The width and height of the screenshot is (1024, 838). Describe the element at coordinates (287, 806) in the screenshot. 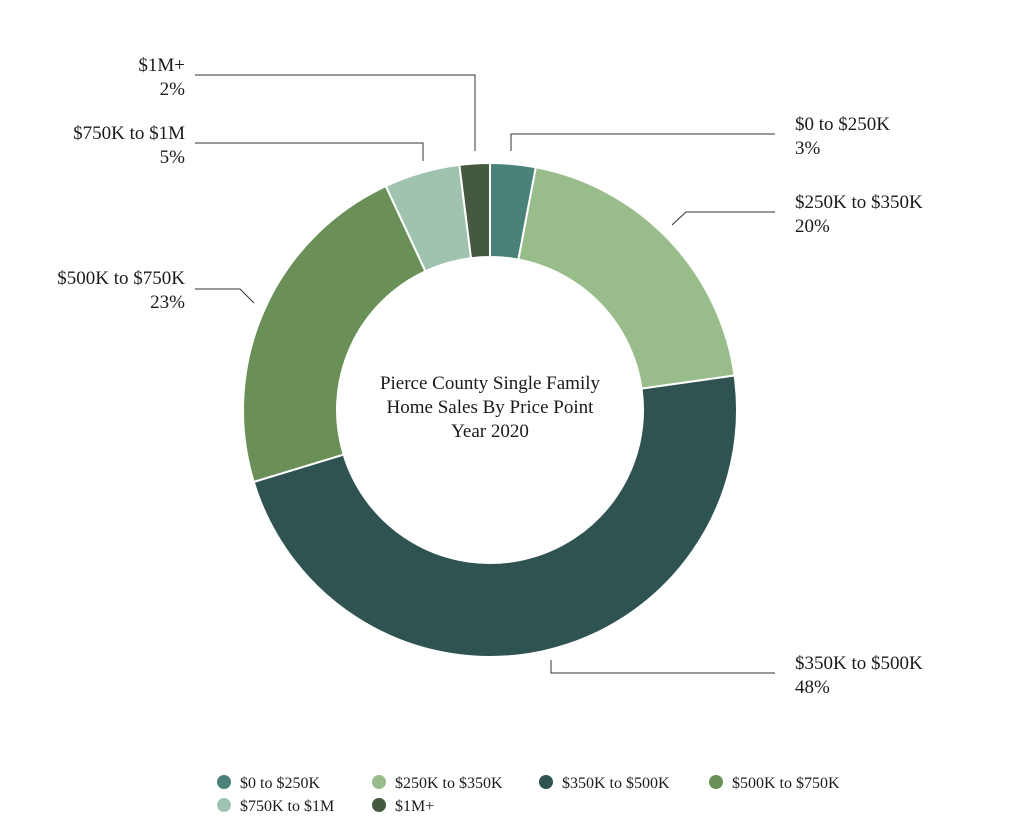

I see `legend-label: $750K to $1M` at that location.